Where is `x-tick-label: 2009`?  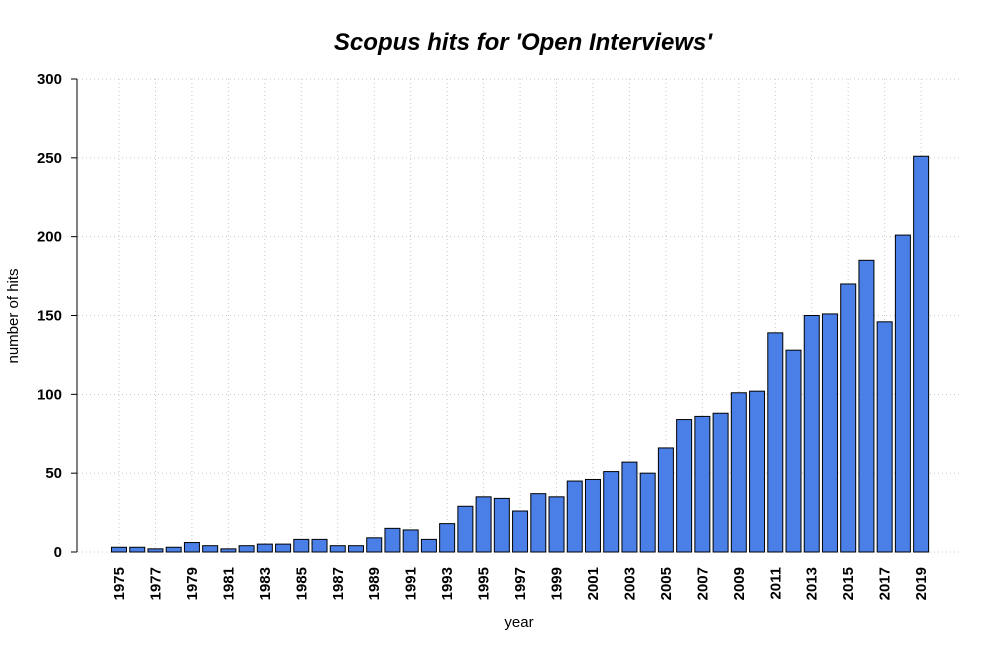 x-tick-label: 2009 is located at coordinates (739, 583).